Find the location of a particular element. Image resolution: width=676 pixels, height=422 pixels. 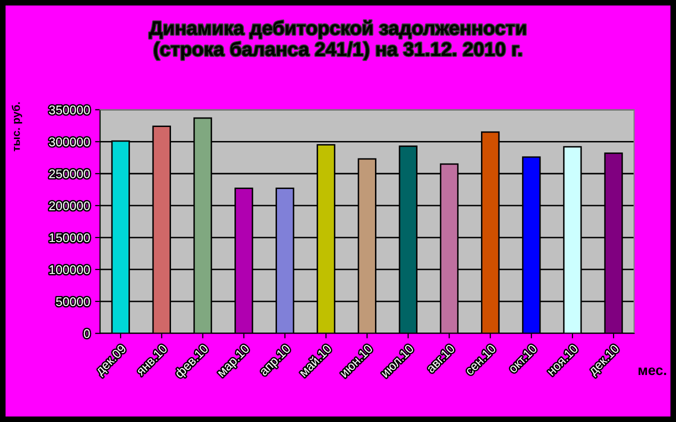

y-tick-label: 0 is located at coordinates (87, 333).